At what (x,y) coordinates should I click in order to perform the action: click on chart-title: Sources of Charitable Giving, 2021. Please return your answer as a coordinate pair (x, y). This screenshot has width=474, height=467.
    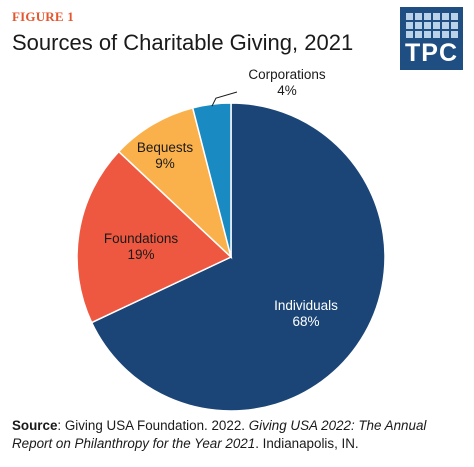
    Looking at the image, I should click on (183, 42).